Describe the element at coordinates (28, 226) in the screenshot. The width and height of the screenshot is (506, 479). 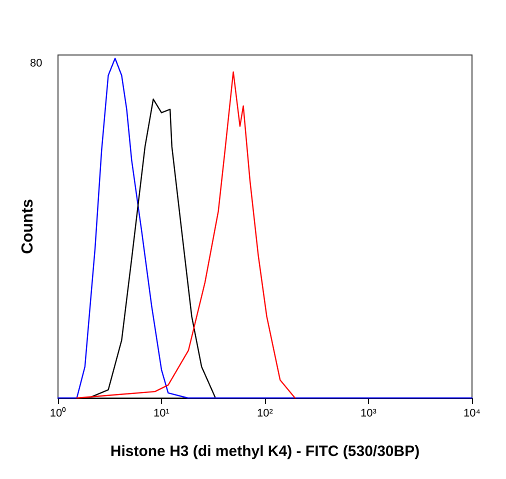
I see `y-axis-title: Counts` at that location.